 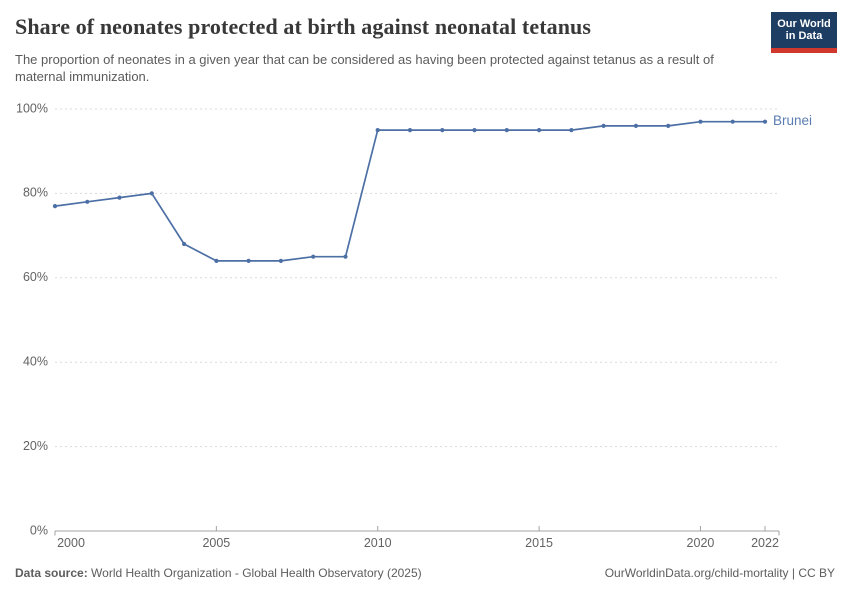 What do you see at coordinates (280, 260) in the screenshot?
I see `data-point-brunei-2007` at bounding box center [280, 260].